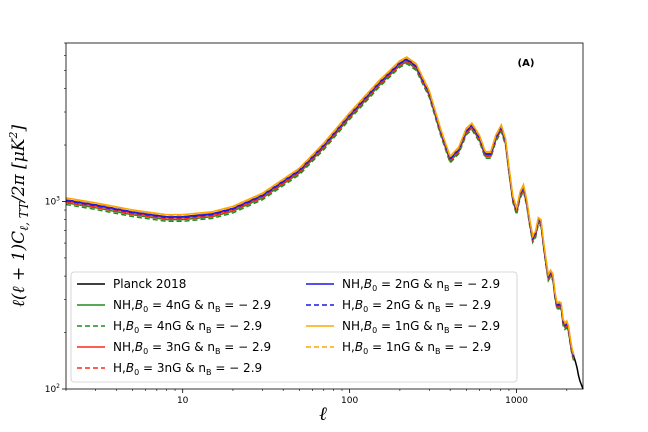 Image resolution: width=648 pixels, height=432 pixels. I want to click on y-tick-label-1: 10³, so click(52, 201).